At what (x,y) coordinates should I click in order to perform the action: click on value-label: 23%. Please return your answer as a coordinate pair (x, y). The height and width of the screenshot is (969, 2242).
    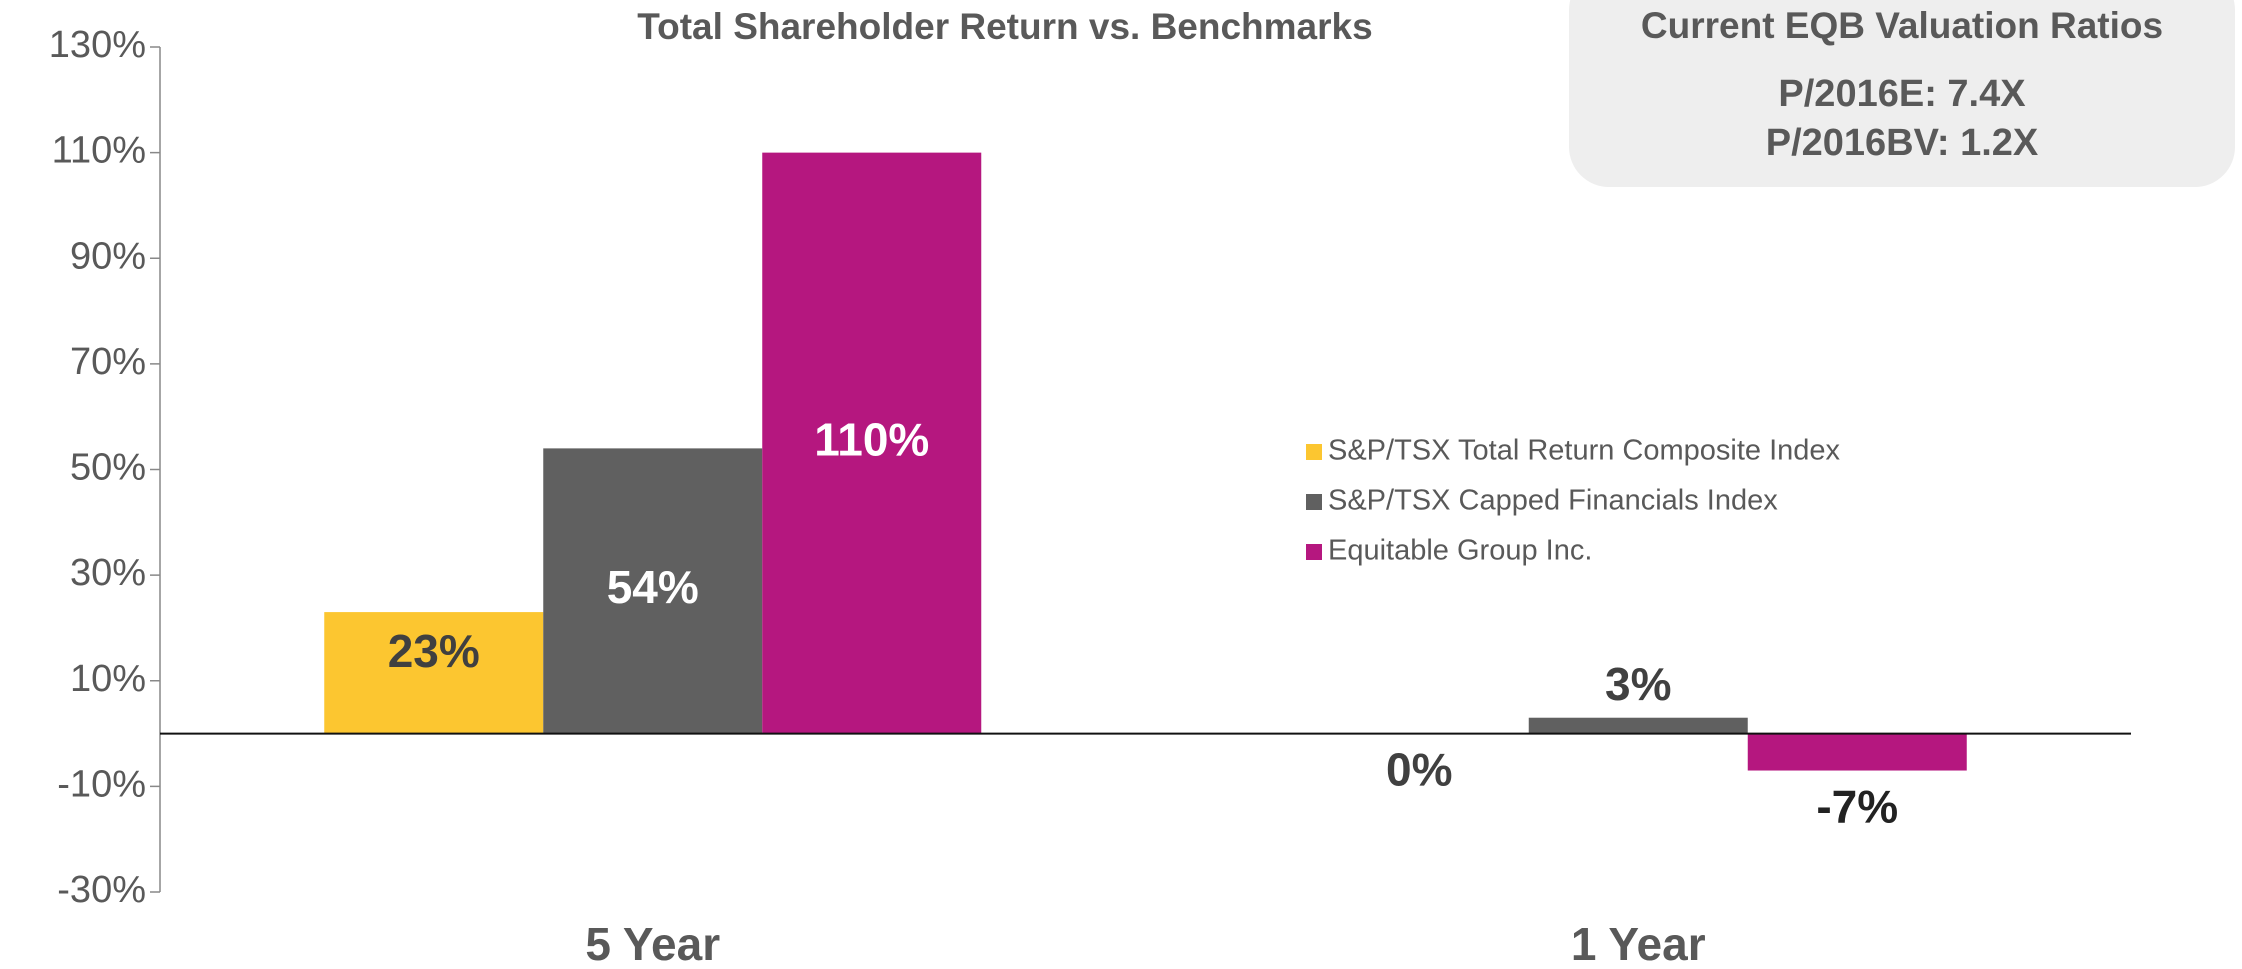
    Looking at the image, I should click on (434, 651).